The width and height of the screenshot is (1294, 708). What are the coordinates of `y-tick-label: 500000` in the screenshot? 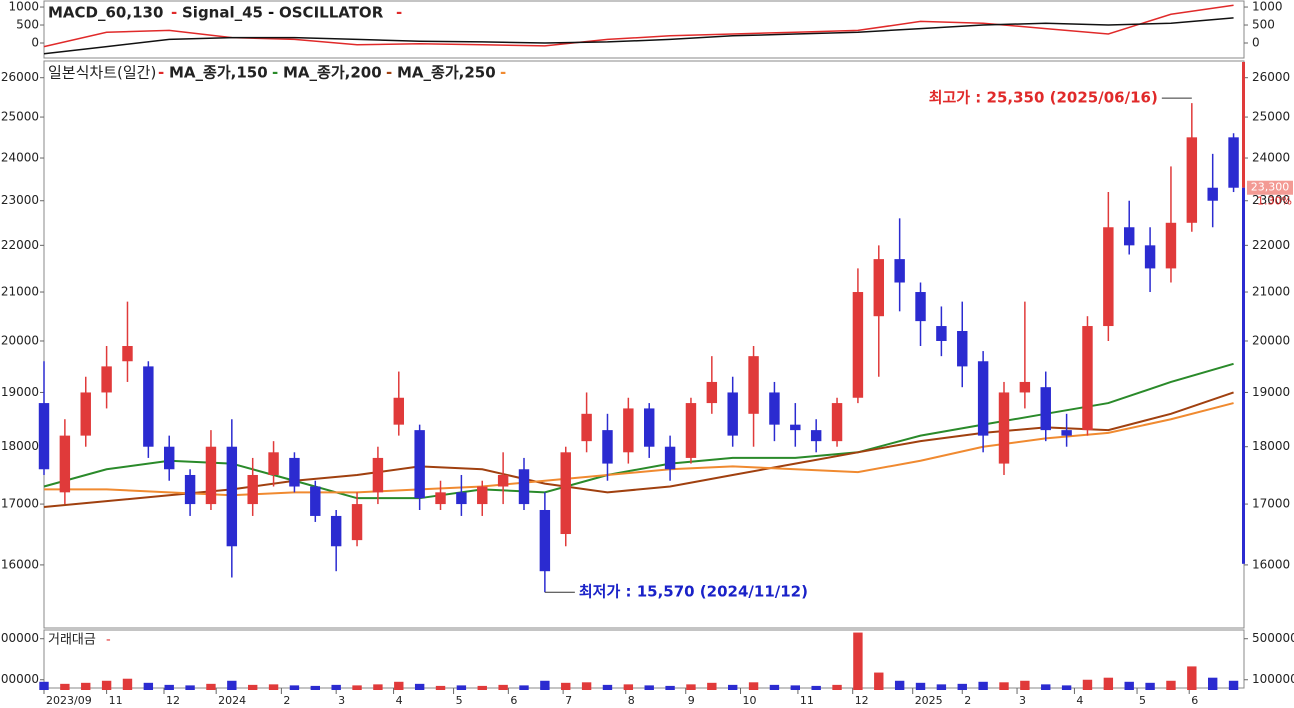 It's located at (19, 638).